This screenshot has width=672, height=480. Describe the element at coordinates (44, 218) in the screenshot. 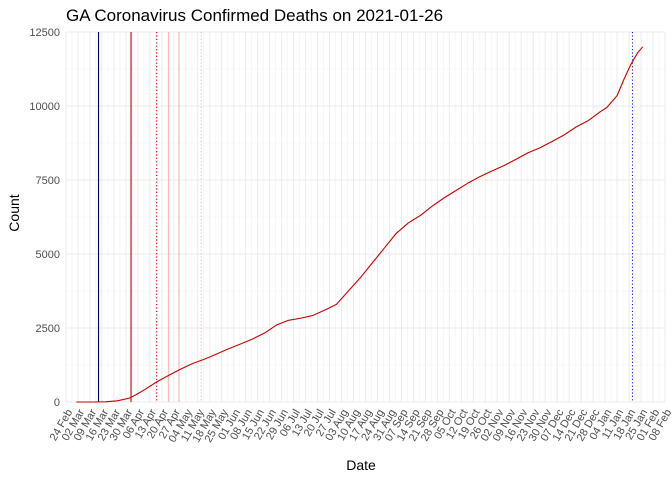

I see `y-axis: 0 2500 5000 7500 10000 12500` at that location.